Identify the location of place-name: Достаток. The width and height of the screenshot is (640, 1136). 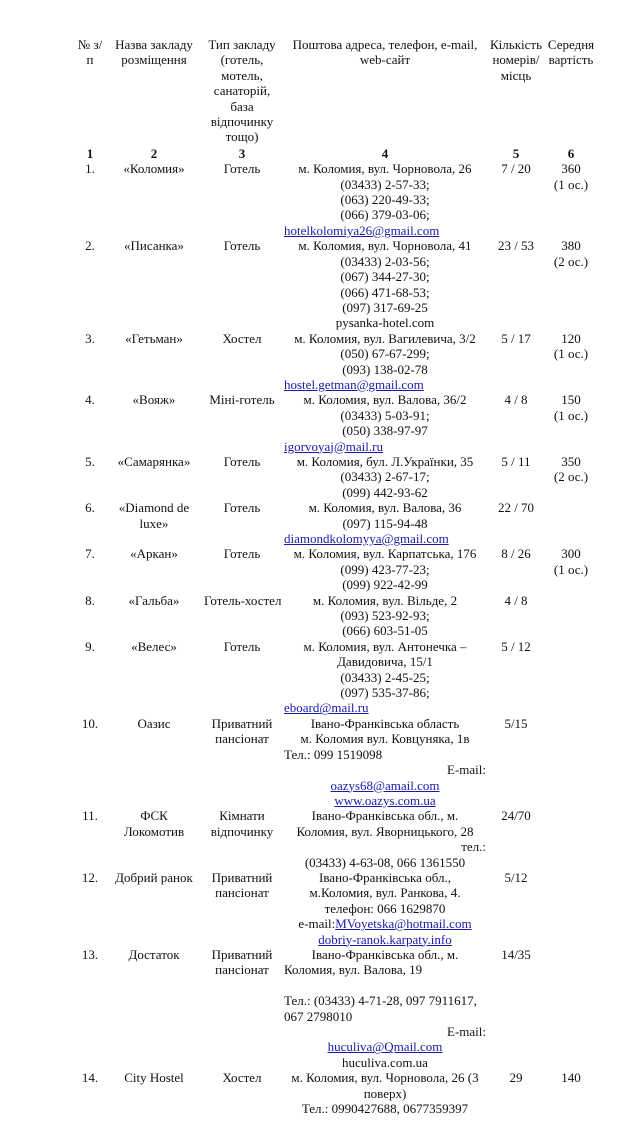
(154, 1008).